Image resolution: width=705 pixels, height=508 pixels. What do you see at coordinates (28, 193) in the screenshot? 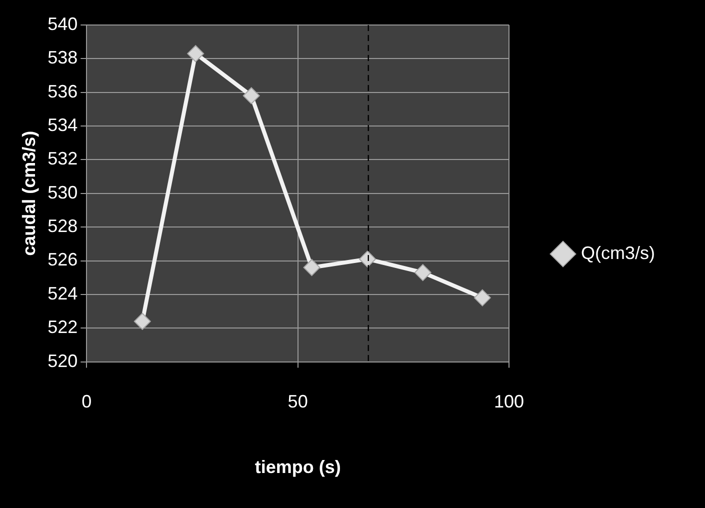
I see `y-axis-title: caudal (cm3/s)` at bounding box center [28, 193].